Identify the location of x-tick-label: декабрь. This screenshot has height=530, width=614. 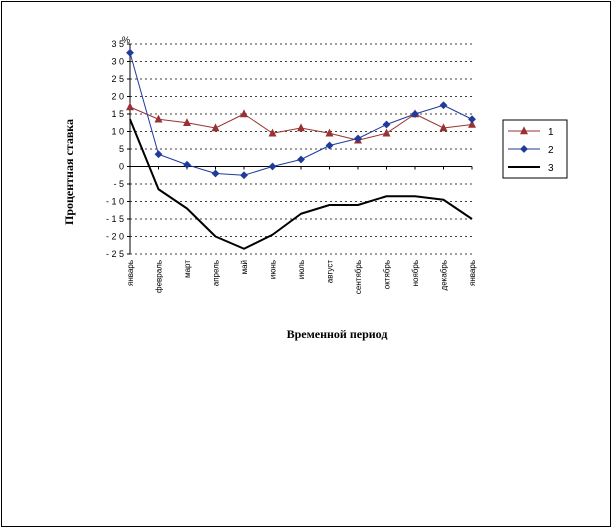
(444, 275).